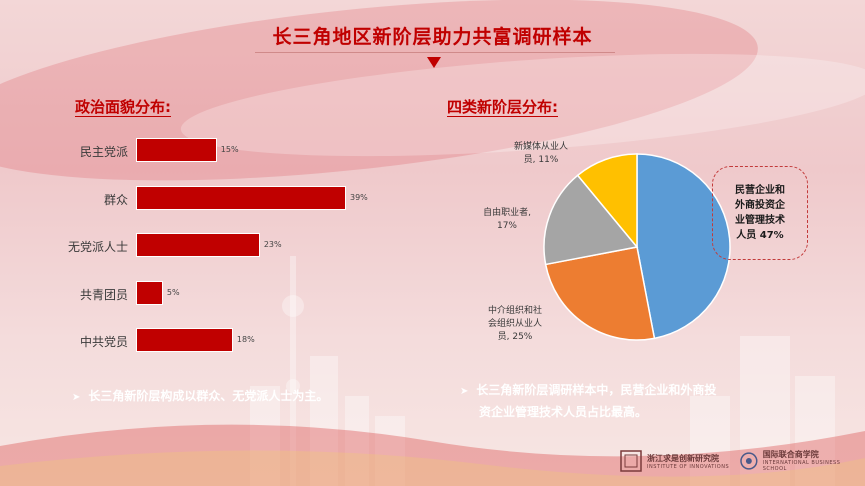  What do you see at coordinates (173, 292) in the screenshot?
I see `bar-value-label: 5%` at bounding box center [173, 292].